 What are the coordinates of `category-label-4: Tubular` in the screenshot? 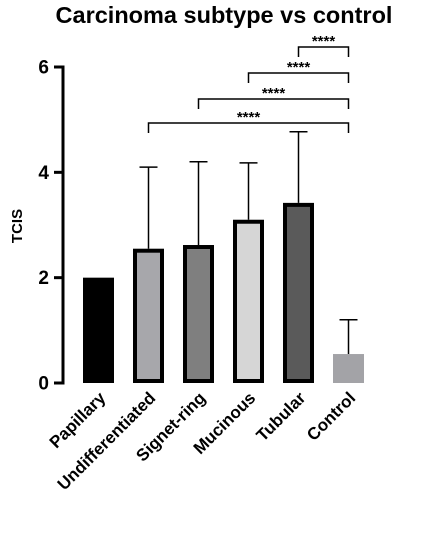 It's located at (281, 416).